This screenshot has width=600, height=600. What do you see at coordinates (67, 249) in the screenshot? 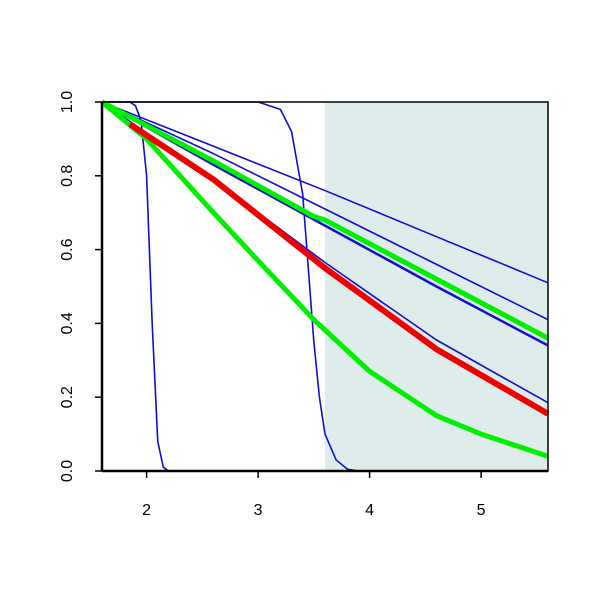
I see `y-tick-label: 0.6` at bounding box center [67, 249].